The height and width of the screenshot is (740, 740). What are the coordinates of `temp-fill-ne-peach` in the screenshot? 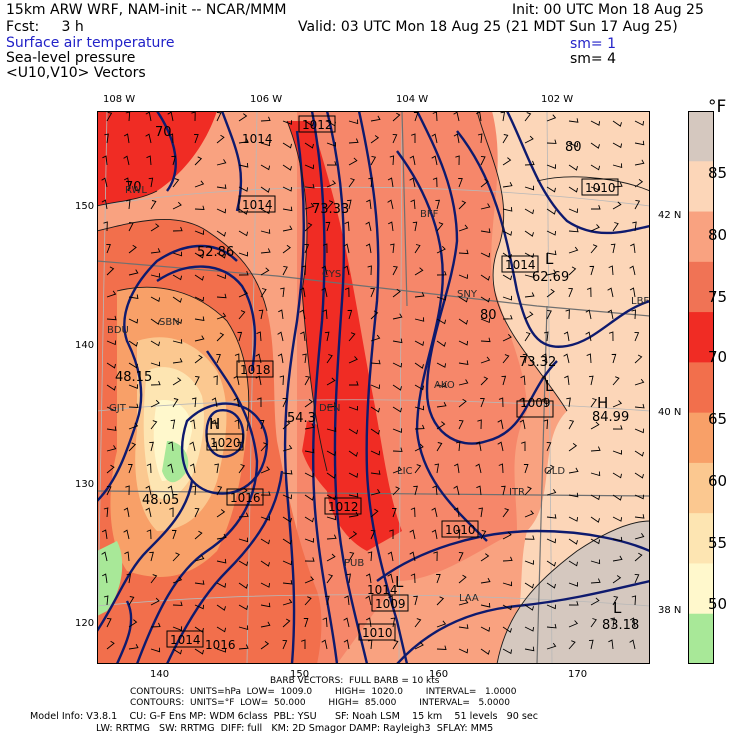 It's located at (586, 275).